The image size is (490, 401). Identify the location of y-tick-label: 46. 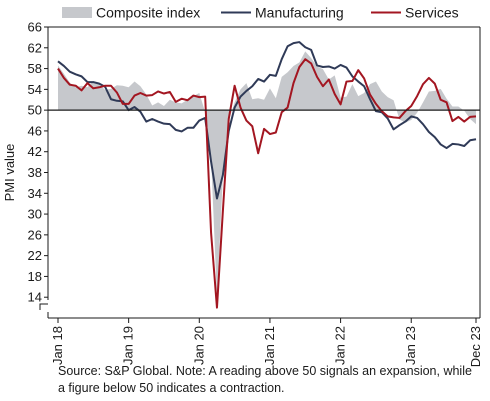
(35, 130).